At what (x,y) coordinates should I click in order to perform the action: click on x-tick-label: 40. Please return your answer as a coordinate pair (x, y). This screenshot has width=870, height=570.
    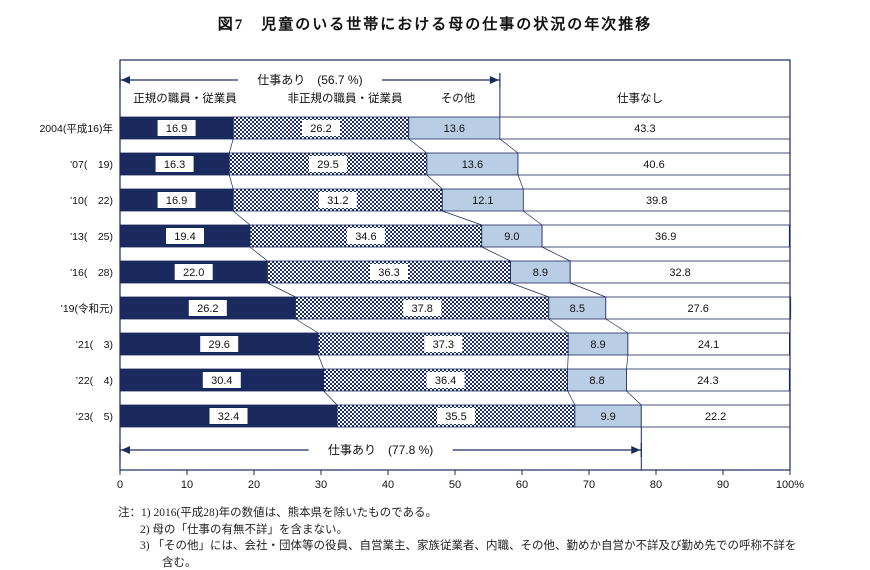
    Looking at the image, I should click on (388, 485).